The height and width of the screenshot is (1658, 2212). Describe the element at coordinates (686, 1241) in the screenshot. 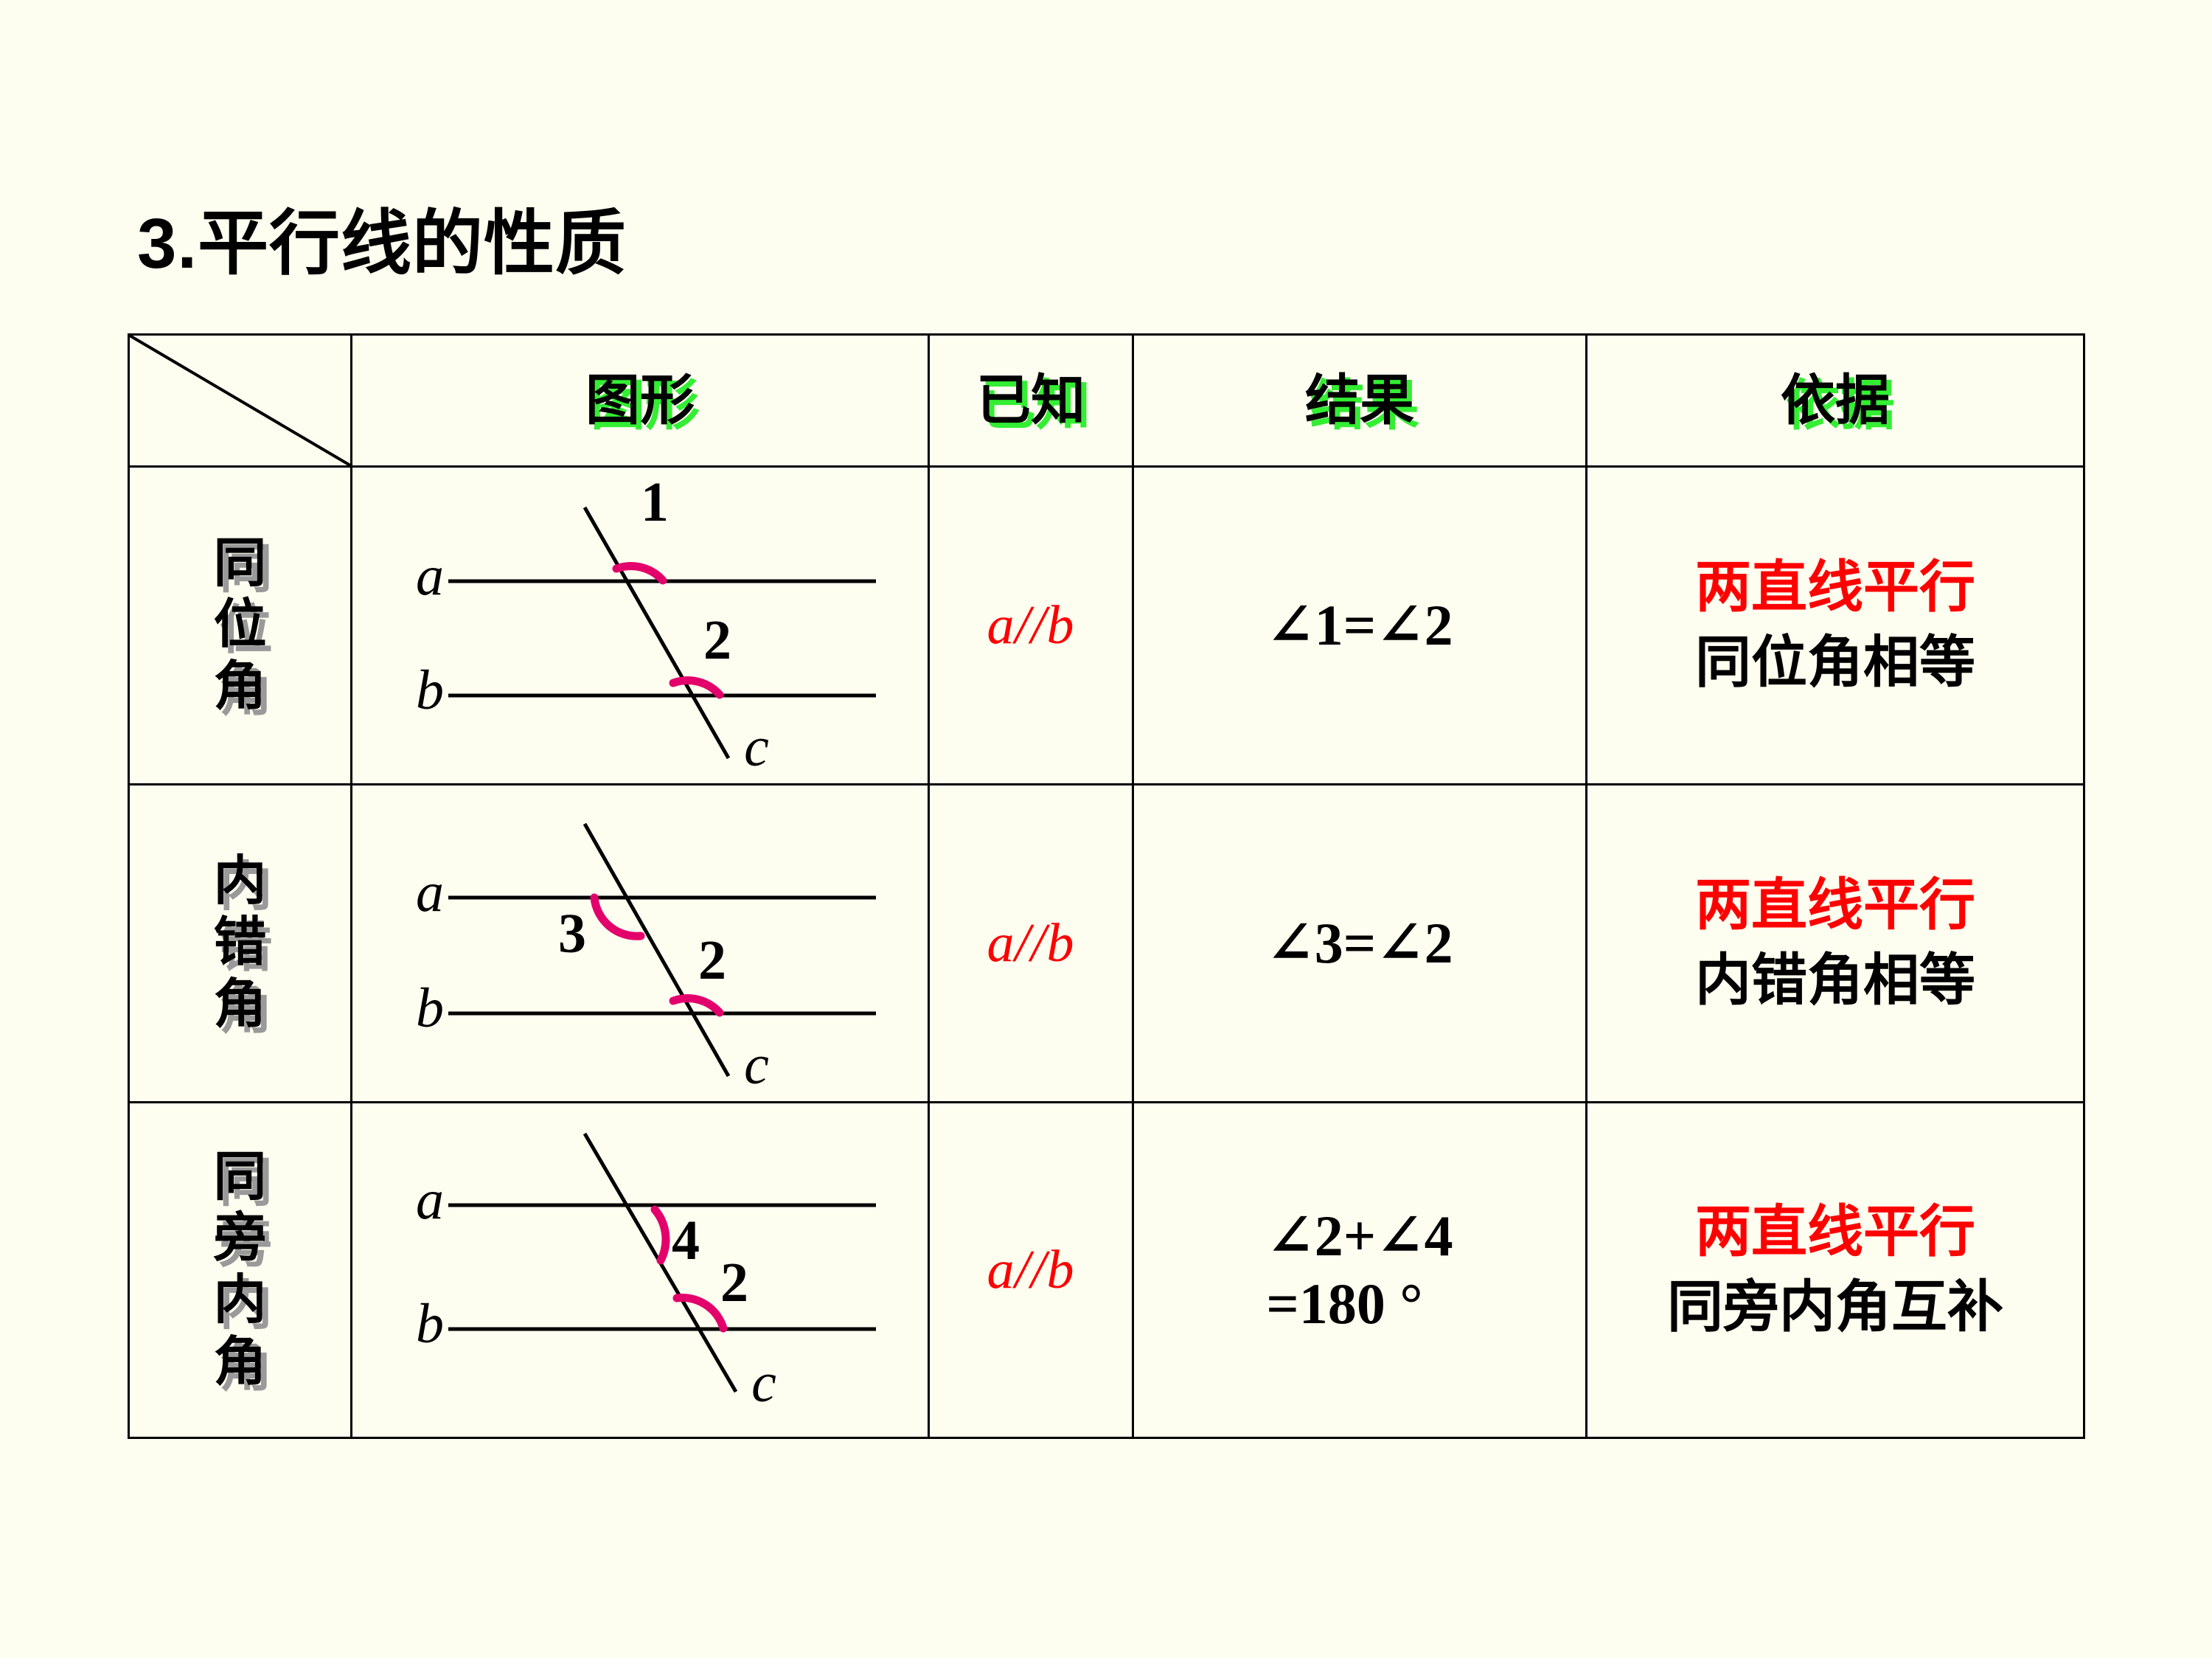

I see `figure-angle-label-4: 4` at that location.